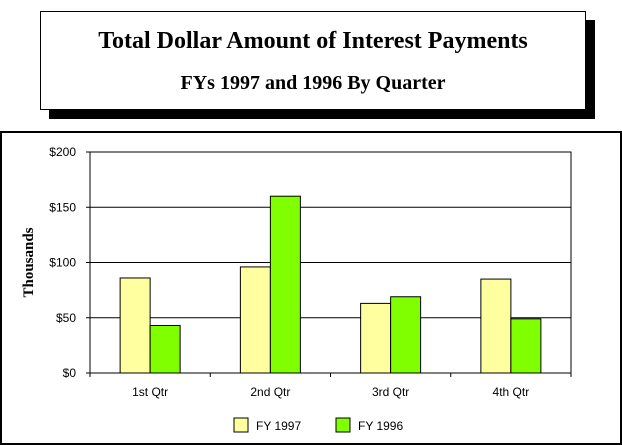  I want to click on chart-subtitle: FYs 1997 and 1996 By Quarter, so click(313, 83).